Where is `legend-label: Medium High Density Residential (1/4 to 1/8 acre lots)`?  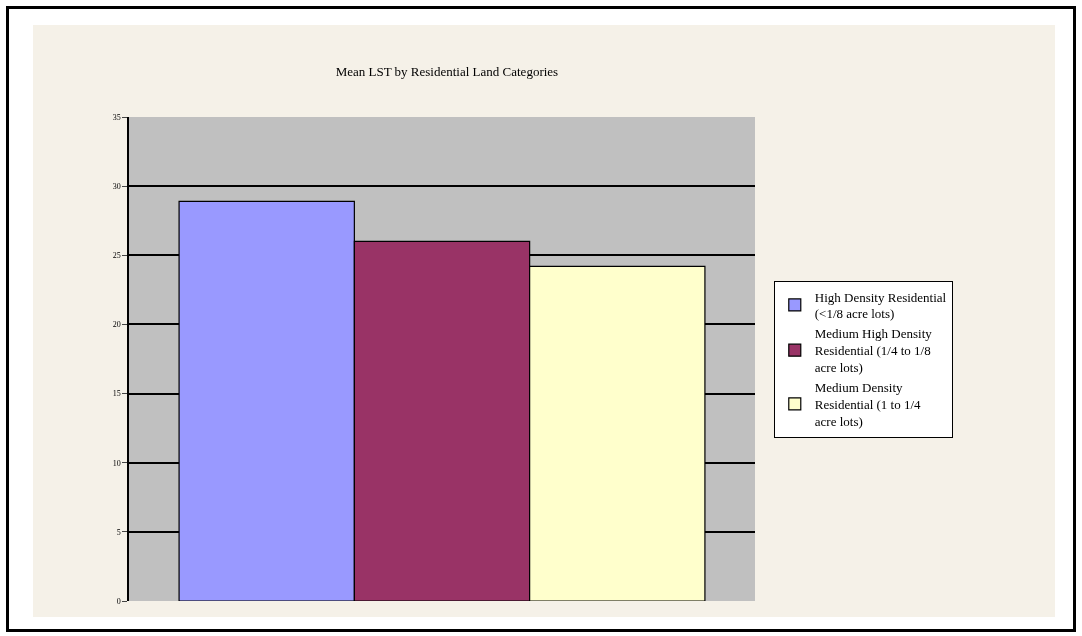 legend-label: Medium High Density Residential (1/4 to 1/8 acre lots) is located at coordinates (873, 351).